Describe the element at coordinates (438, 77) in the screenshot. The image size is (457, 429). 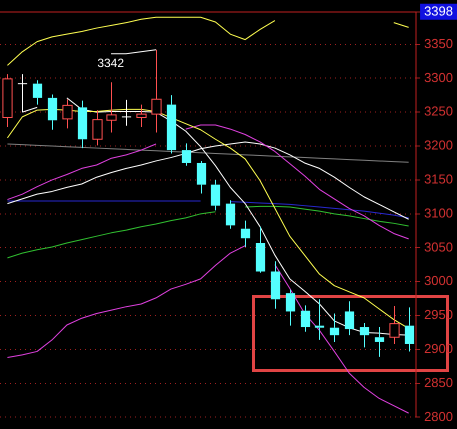
I see `y-tick-label: 3300` at that location.